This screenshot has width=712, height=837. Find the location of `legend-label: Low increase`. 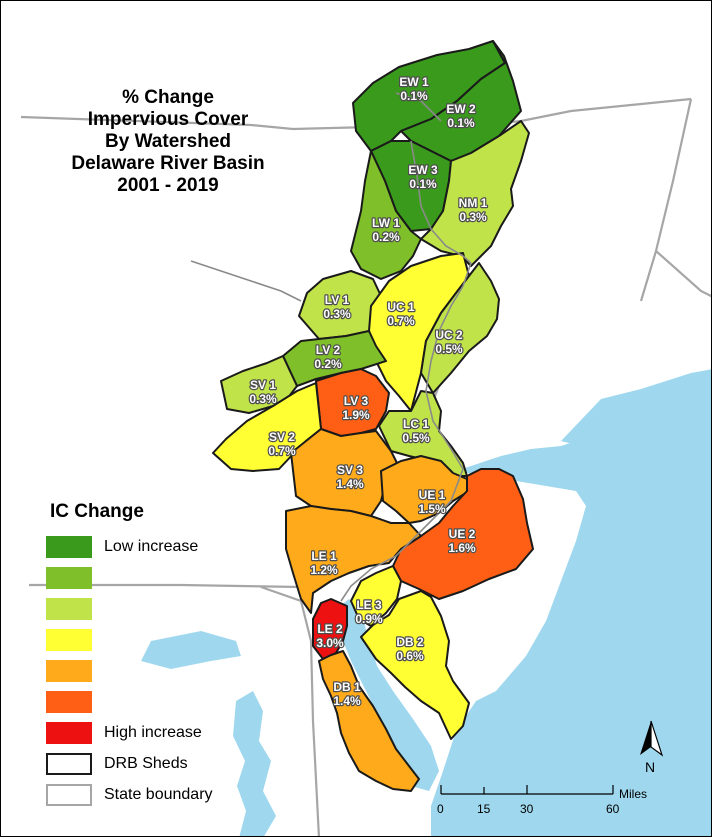

legend-label: Low increase is located at coordinates (151, 546).